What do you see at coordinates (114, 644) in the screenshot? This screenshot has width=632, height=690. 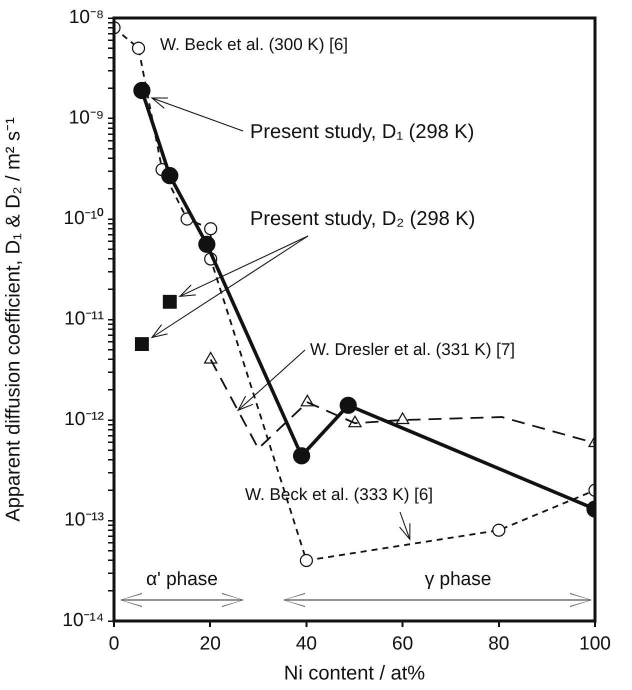 I see `x-tick-label: 0` at bounding box center [114, 644].